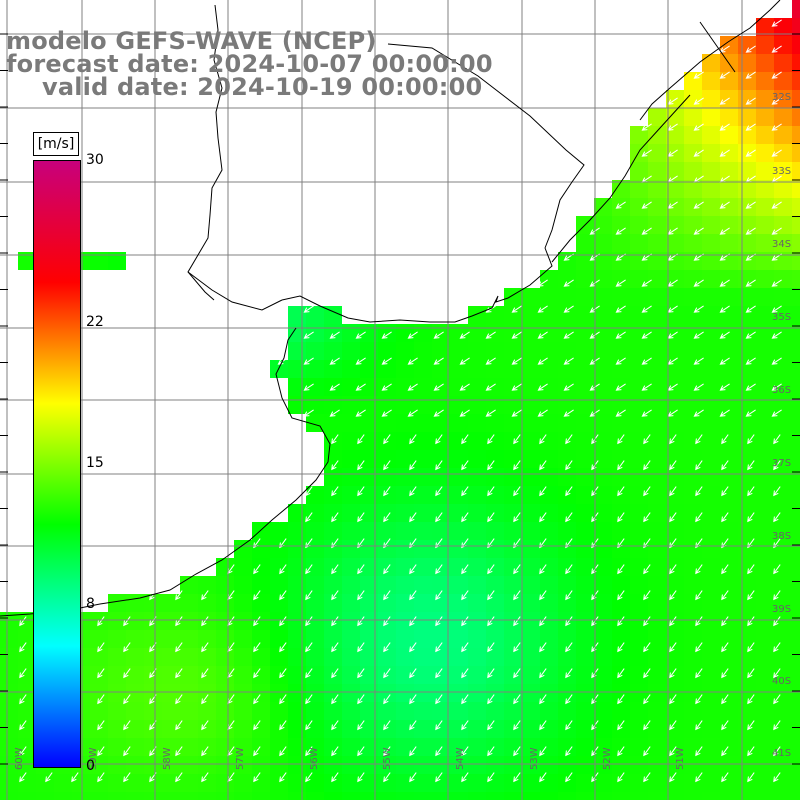  I want to click on brazil-uruguay-border, so click(486, 146).